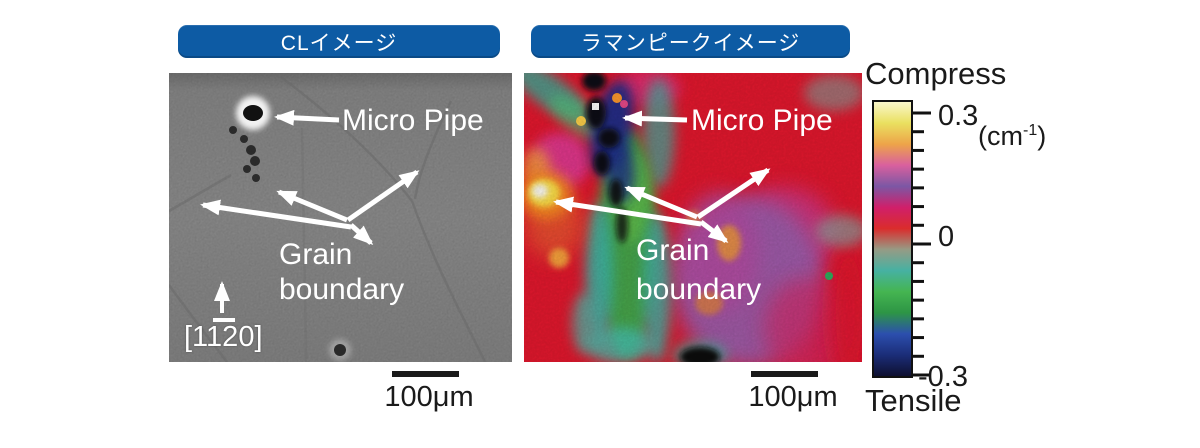 The image size is (1200, 448). Describe the element at coordinates (340, 350) in the screenshot. I see `cl-dark-spot` at that location.